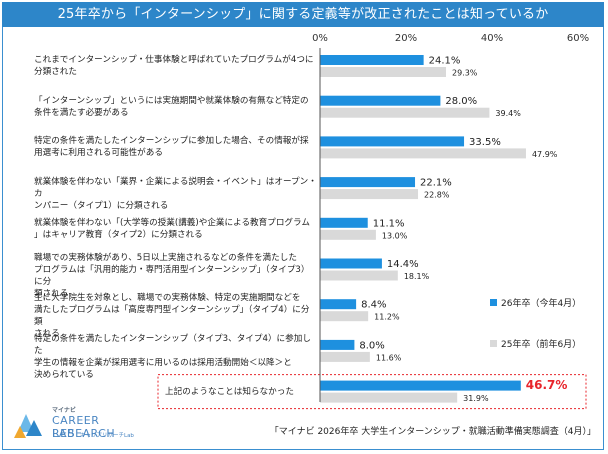  I want to click on category-label-4-line-1: 」はキャリア教育（タイプ2）に分類される, so click(118, 234).